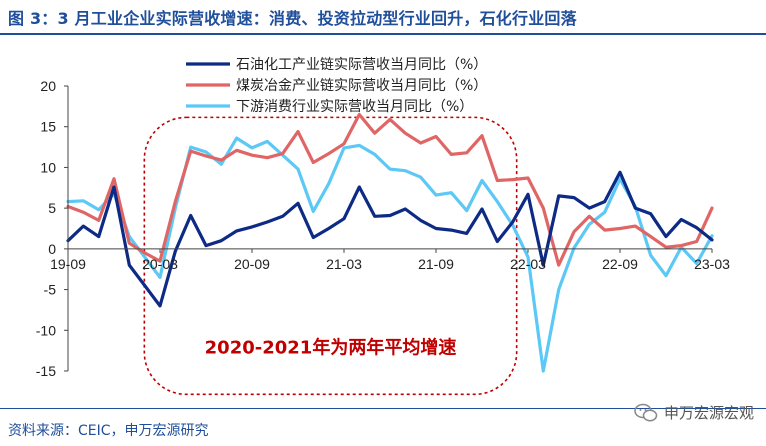 This screenshot has height=446, width=766. What do you see at coordinates (528, 264) in the screenshot?
I see `x-tick-label: 22-03` at bounding box center [528, 264].